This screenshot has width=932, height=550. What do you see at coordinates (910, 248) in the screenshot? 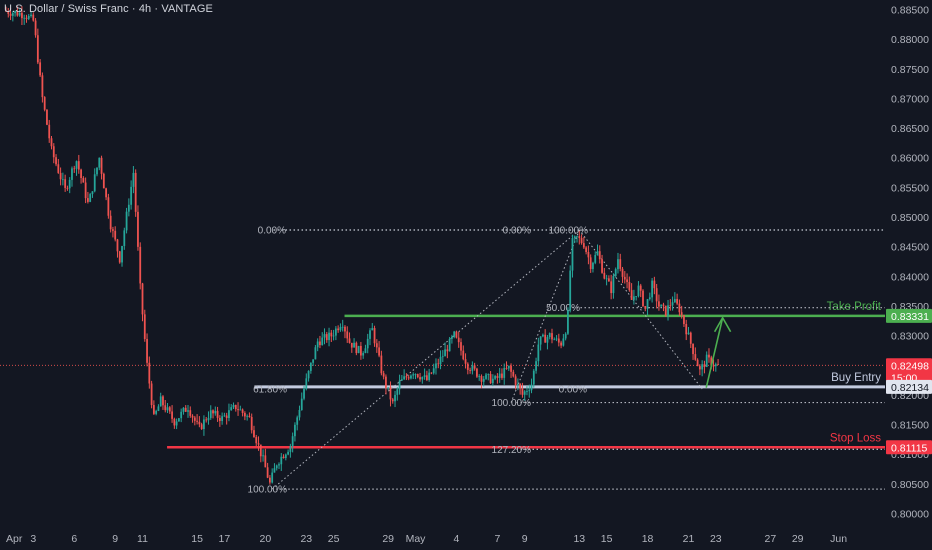
I see `y-tick-label: 0.84500` at bounding box center [910, 248].